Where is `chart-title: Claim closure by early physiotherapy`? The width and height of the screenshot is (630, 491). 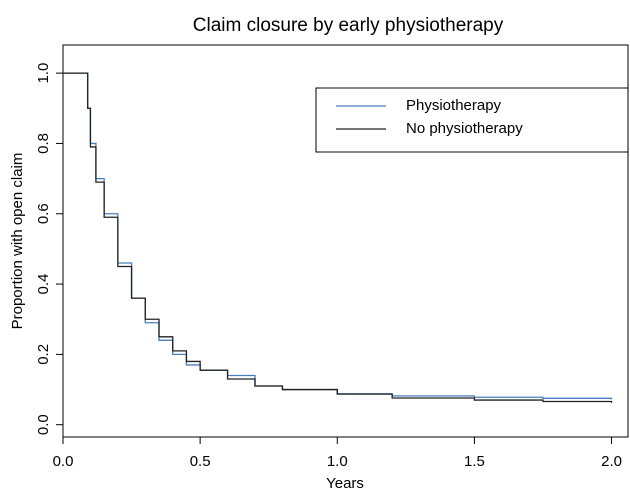 chart-title: Claim closure by early physiotherapy is located at coordinates (348, 25).